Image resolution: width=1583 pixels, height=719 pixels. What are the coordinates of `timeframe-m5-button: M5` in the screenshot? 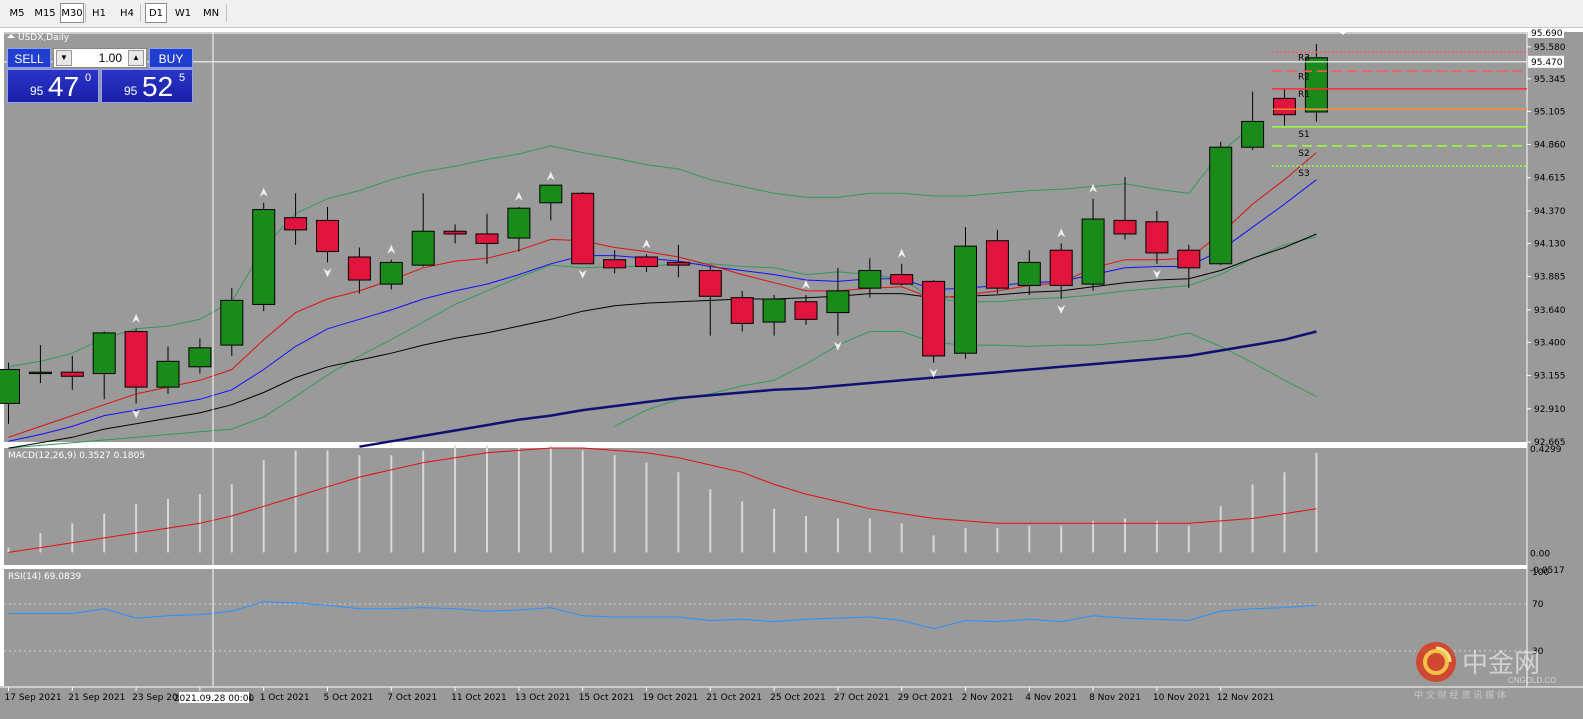 It's located at (17, 13).